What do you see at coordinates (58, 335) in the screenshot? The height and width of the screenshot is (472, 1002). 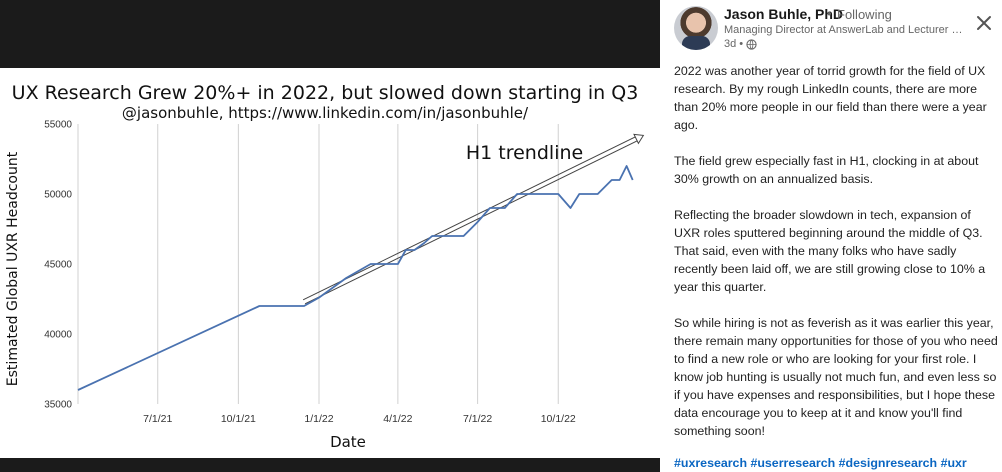 I see `y-tick-label: 40000` at bounding box center [58, 335].